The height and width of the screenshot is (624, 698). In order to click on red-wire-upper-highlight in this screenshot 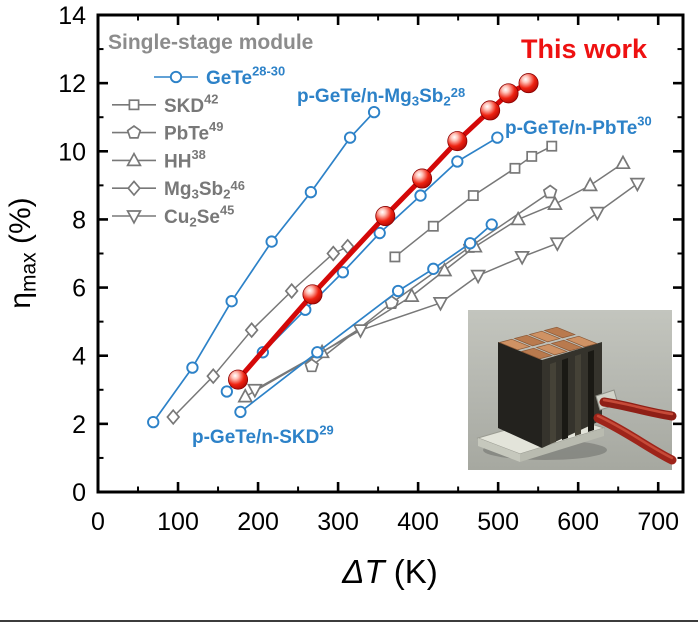, I will do `click(638, 407)`.